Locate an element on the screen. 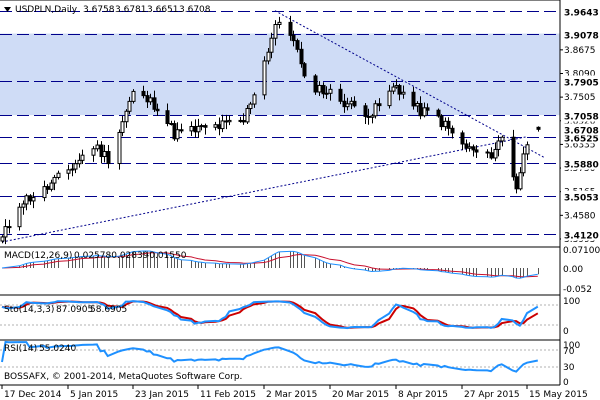 Image resolution: width=600 pixels, height=400 pixels. macd-title: MACD(12,26,9) 0.02578 -0.02839 -0.01550 is located at coordinates (95, 256).